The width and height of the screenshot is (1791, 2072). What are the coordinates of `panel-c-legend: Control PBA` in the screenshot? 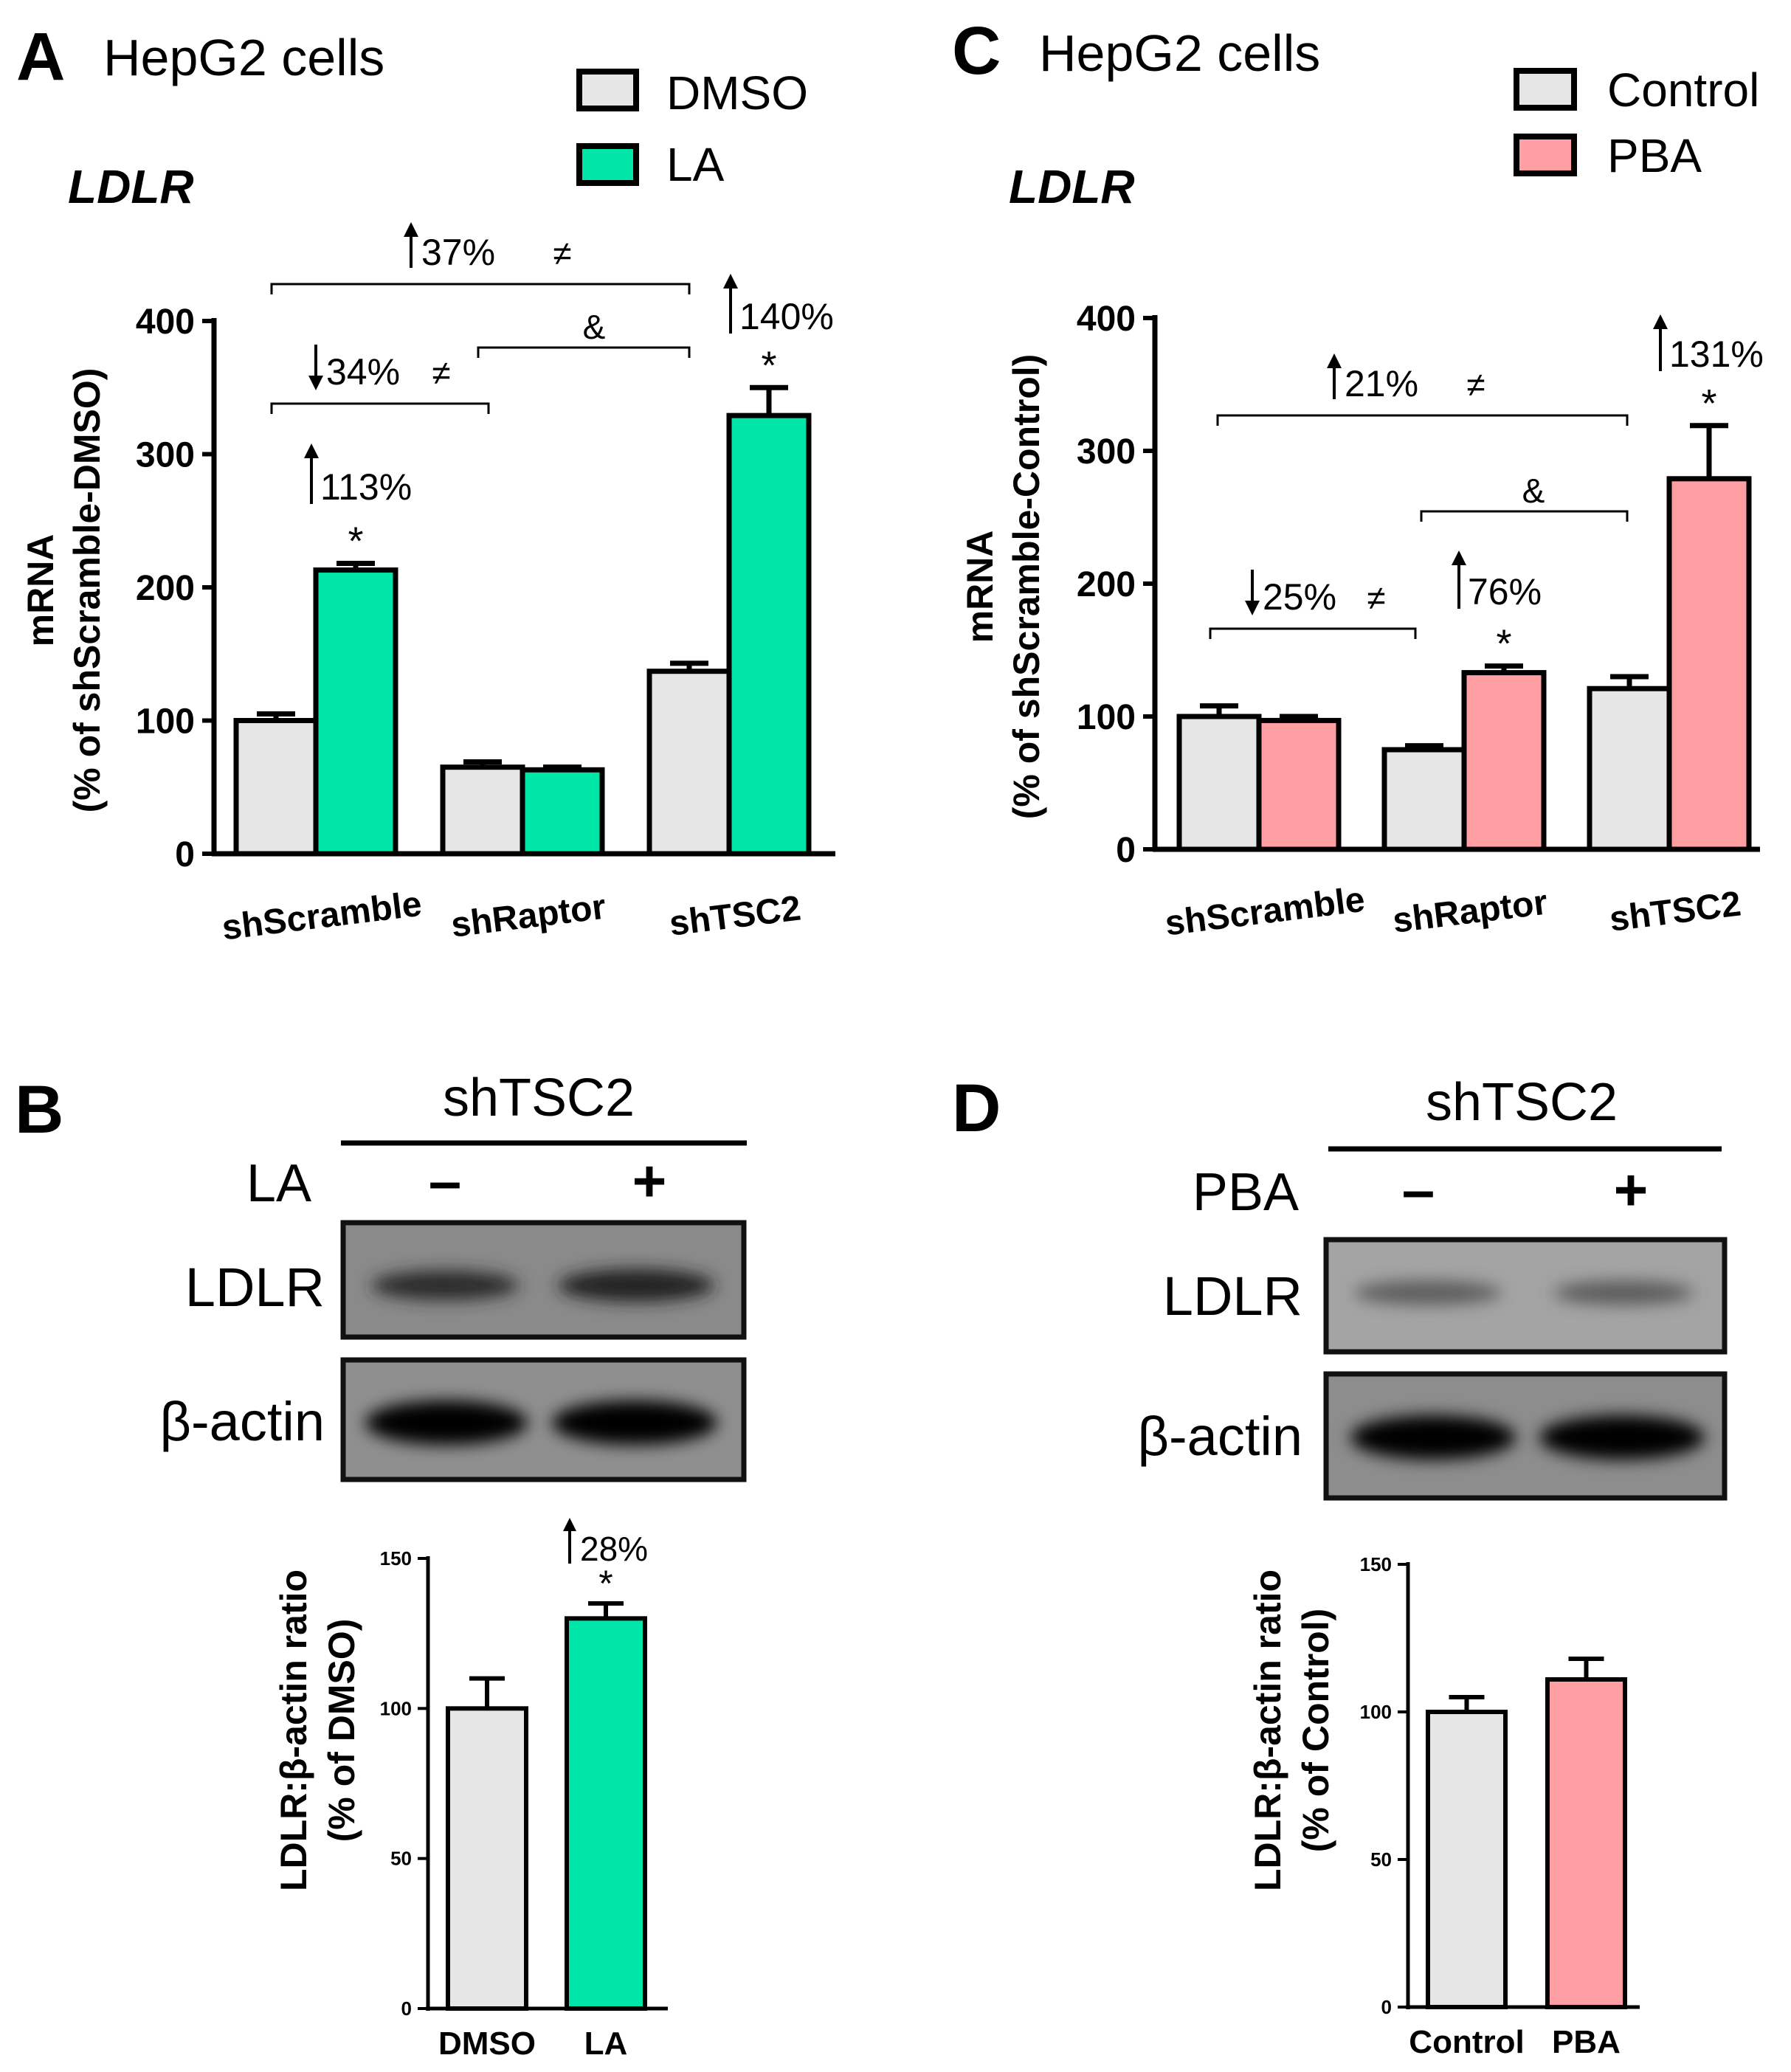 It's located at (1637, 122).